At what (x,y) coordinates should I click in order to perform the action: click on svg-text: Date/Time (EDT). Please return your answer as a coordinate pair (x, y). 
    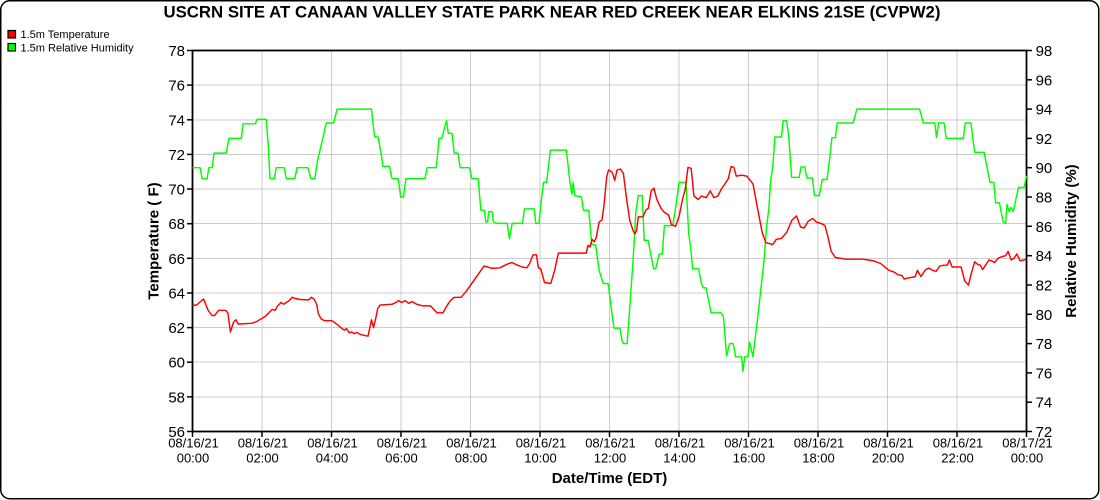
    Looking at the image, I should click on (610, 478).